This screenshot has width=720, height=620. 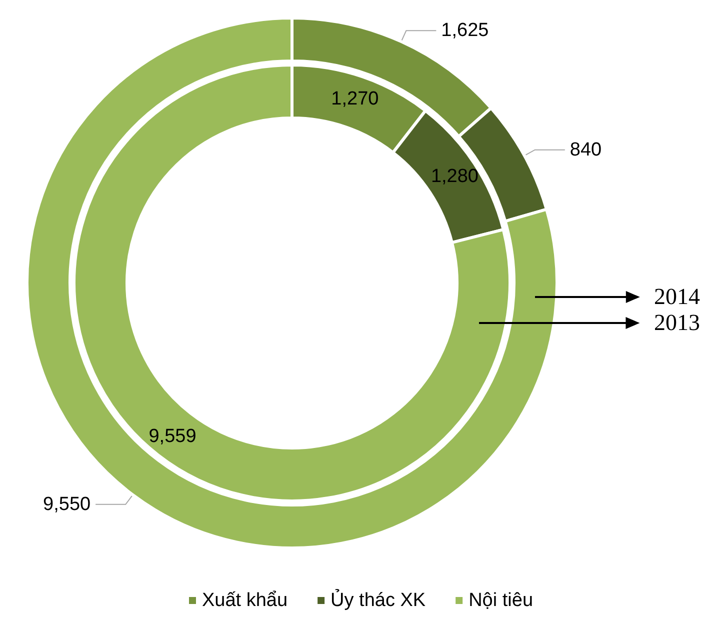 What do you see at coordinates (501, 600) in the screenshot?
I see `legend-label: Nội tiêu` at bounding box center [501, 600].